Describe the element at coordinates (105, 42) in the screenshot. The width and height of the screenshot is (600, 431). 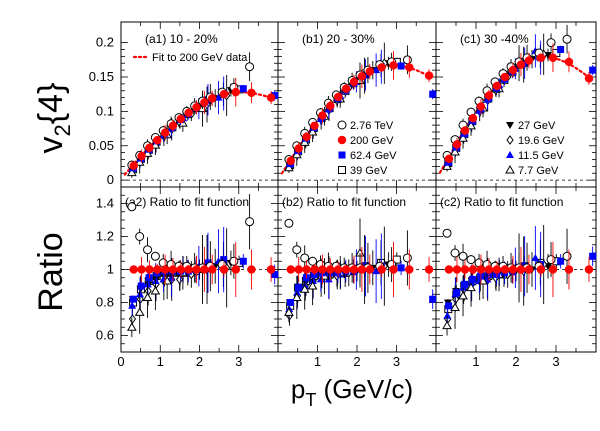
I see `y-tick-label-top: 0.2` at that location.